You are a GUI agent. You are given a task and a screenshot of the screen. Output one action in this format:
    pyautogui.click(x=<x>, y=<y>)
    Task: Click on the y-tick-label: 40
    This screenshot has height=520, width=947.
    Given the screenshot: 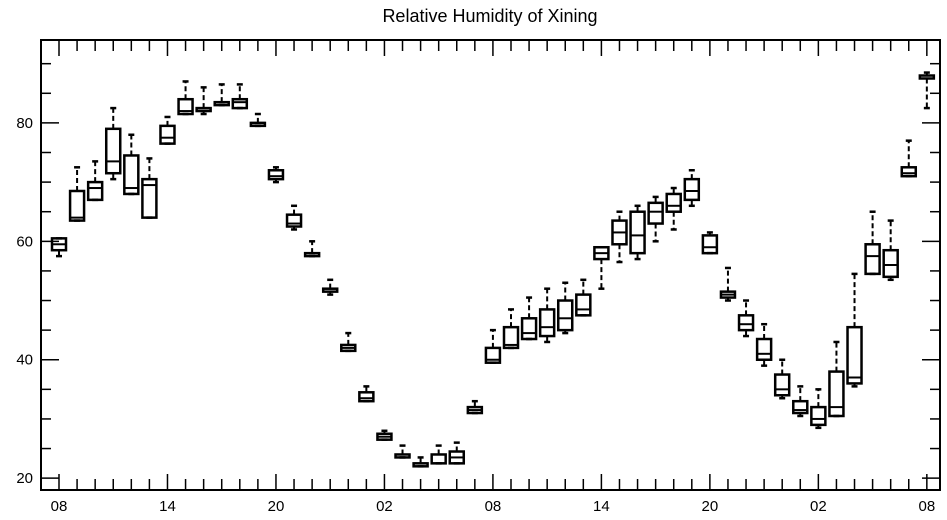 What is the action you would take?
    pyautogui.click(x=24, y=360)
    